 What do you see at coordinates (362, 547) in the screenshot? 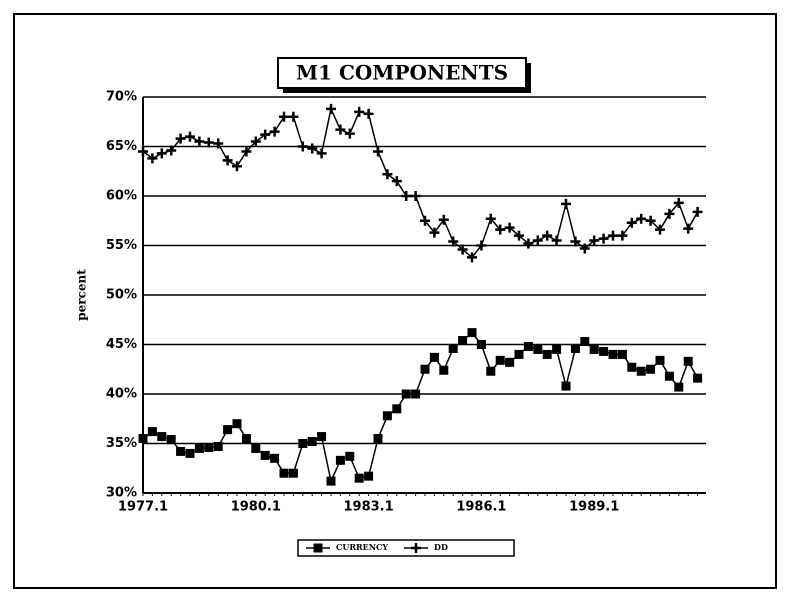
I see `legend-label: CURRENCY` at bounding box center [362, 547].